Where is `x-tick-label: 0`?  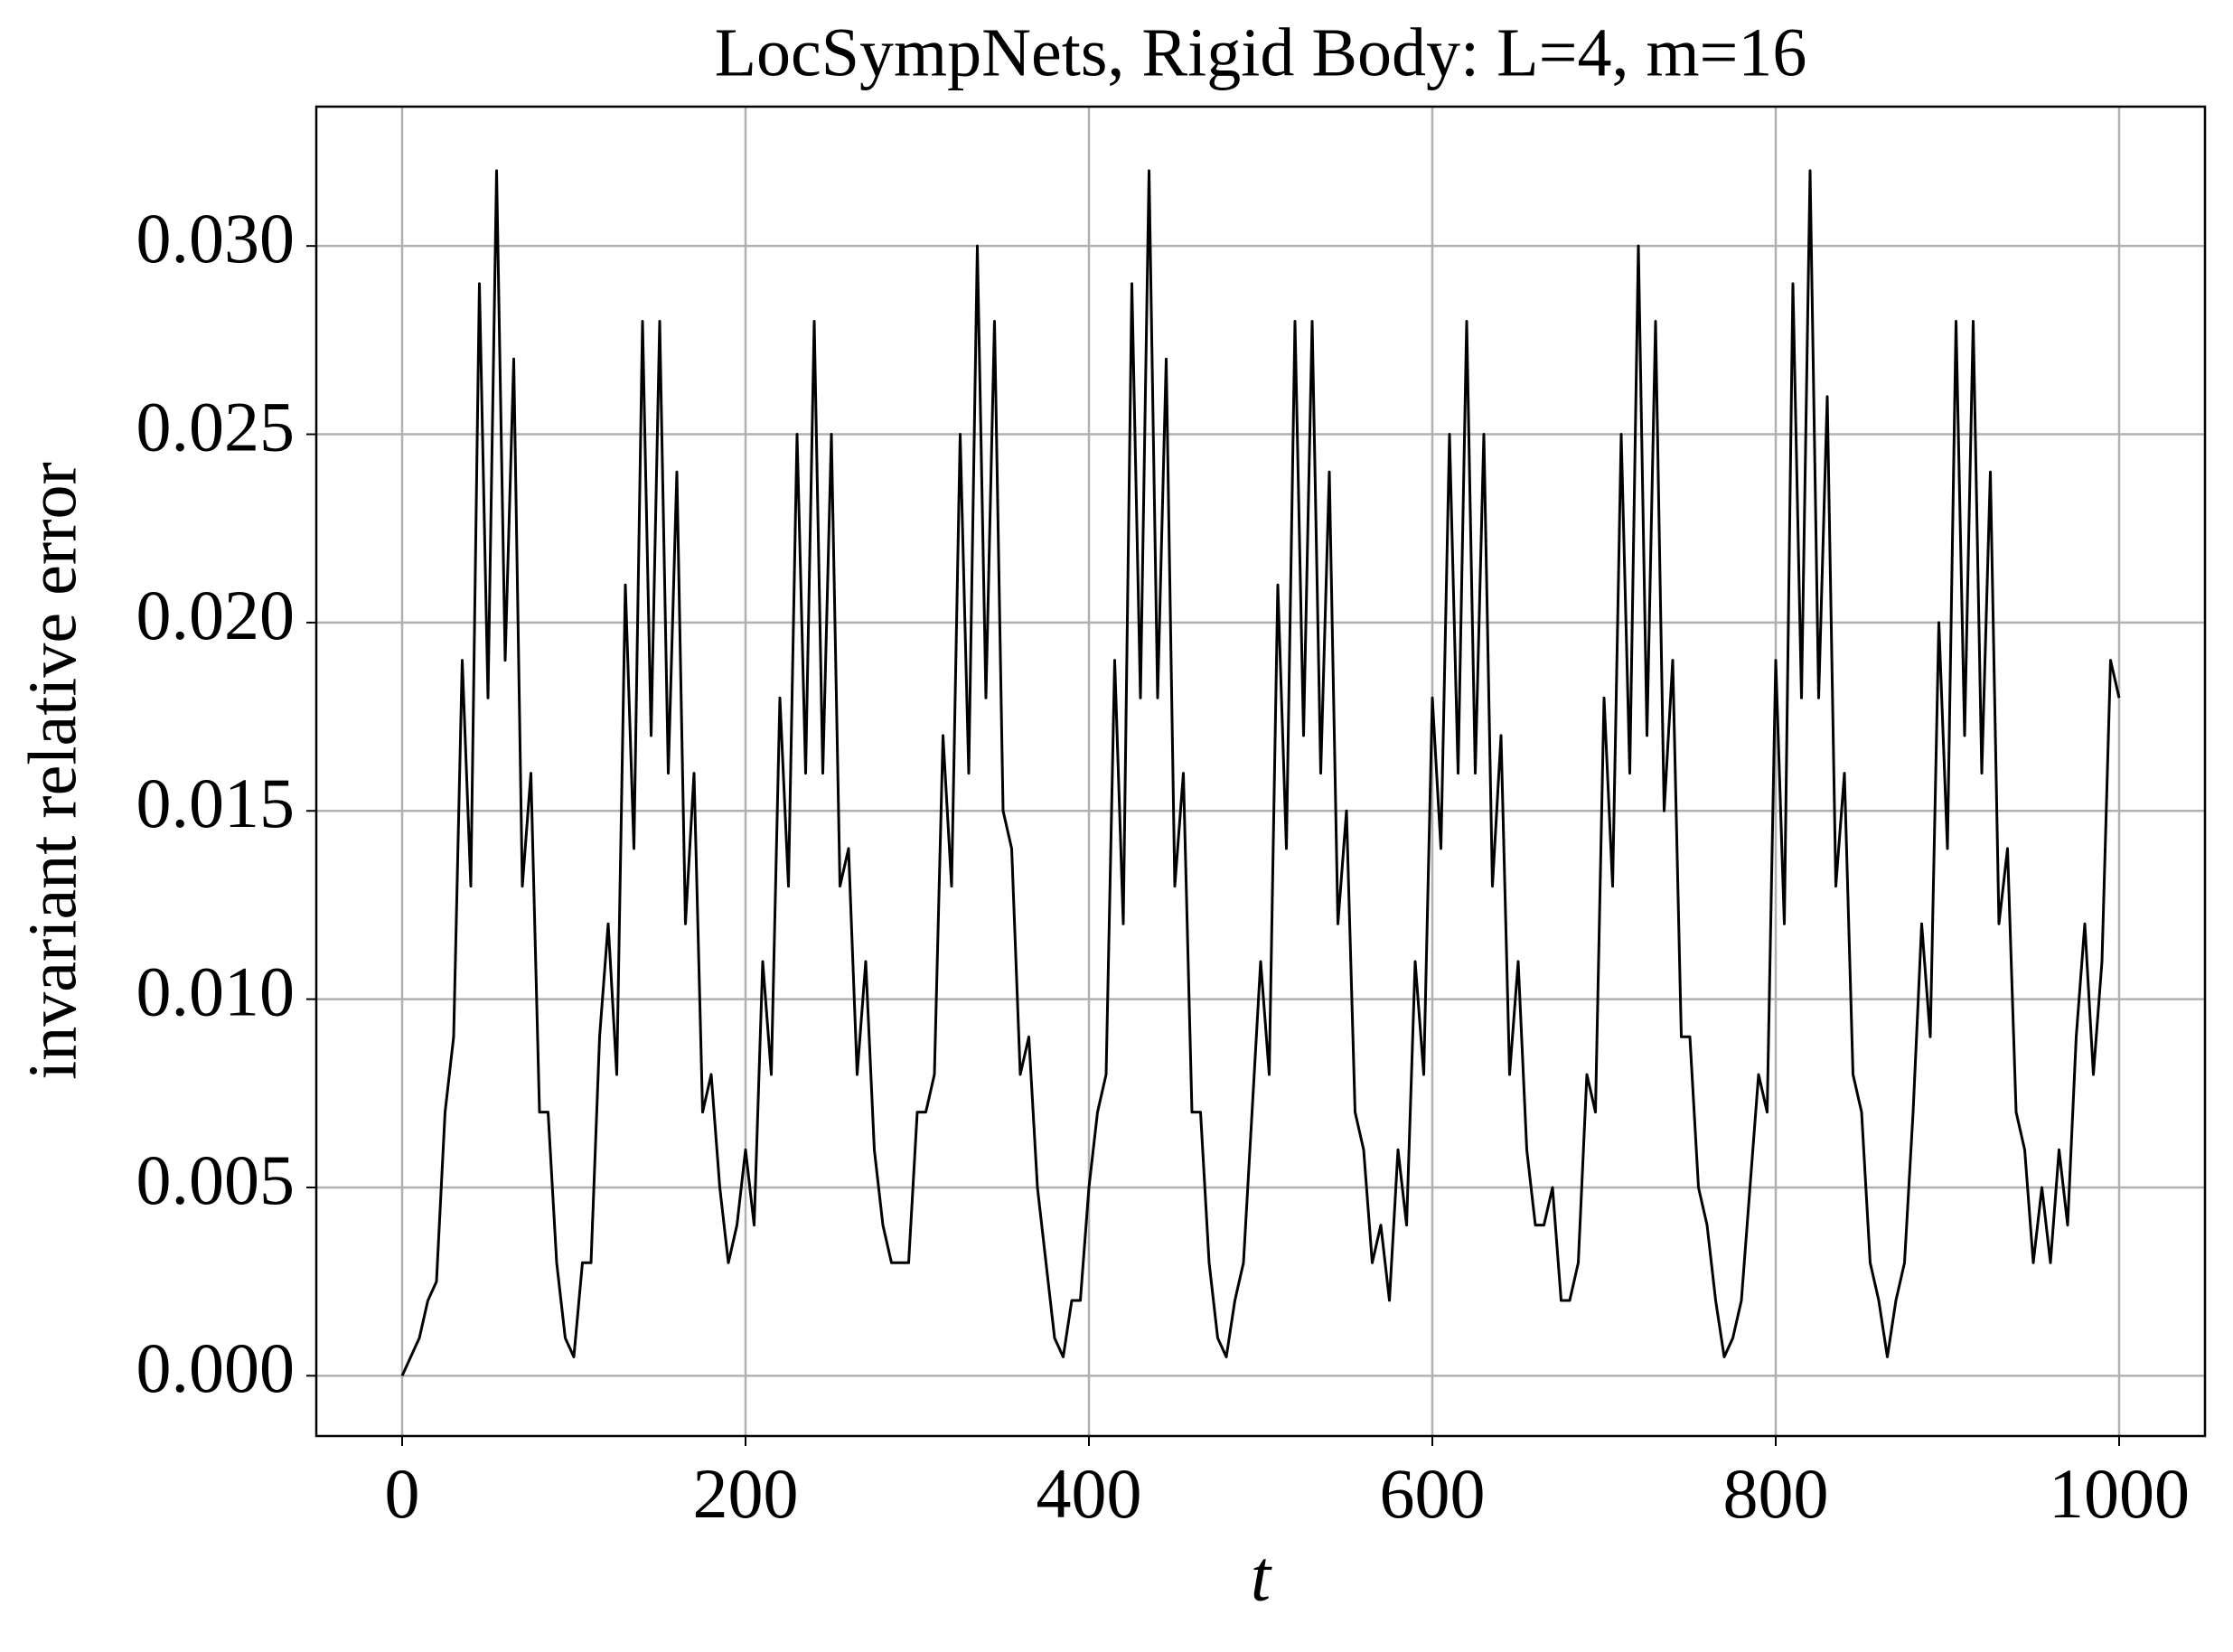
x-tick-label: 0 is located at coordinates (402, 1493).